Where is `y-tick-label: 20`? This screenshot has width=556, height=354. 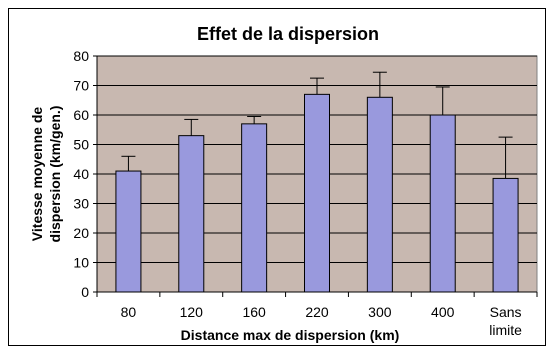 y-tick-label: 20 is located at coordinates (81, 233).